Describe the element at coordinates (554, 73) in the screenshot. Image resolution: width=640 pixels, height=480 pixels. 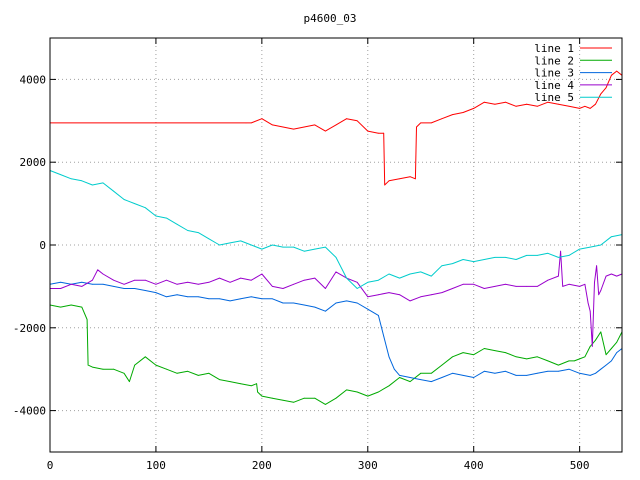
I see `legend-label-3: line 3` at that location.